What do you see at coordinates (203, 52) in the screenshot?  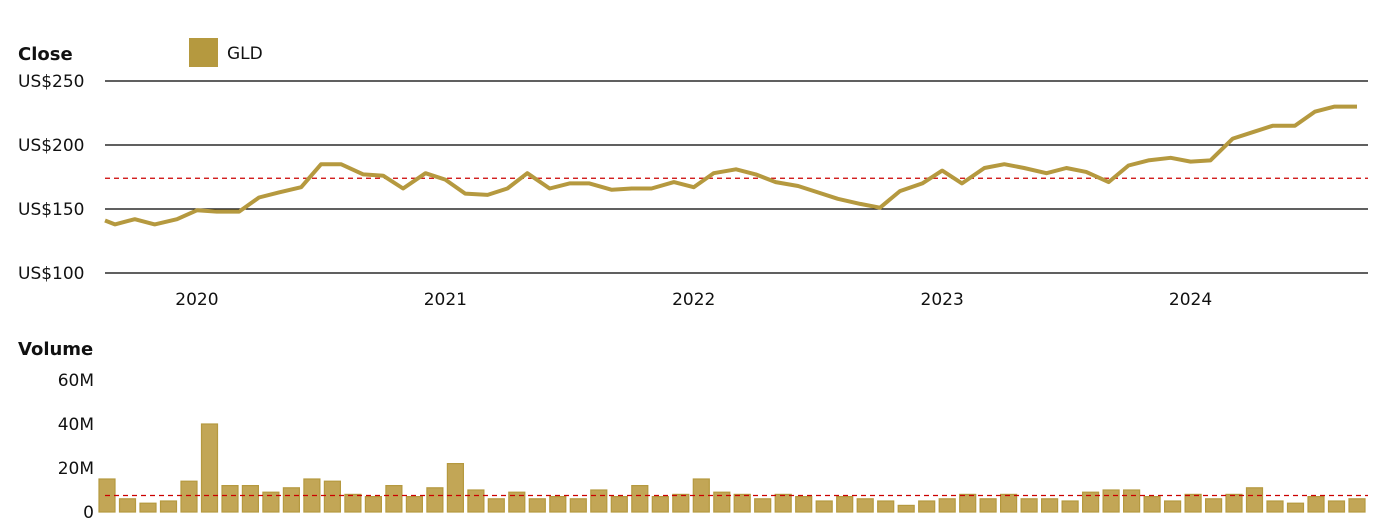 I see `legend-swatch-gld` at bounding box center [203, 52].